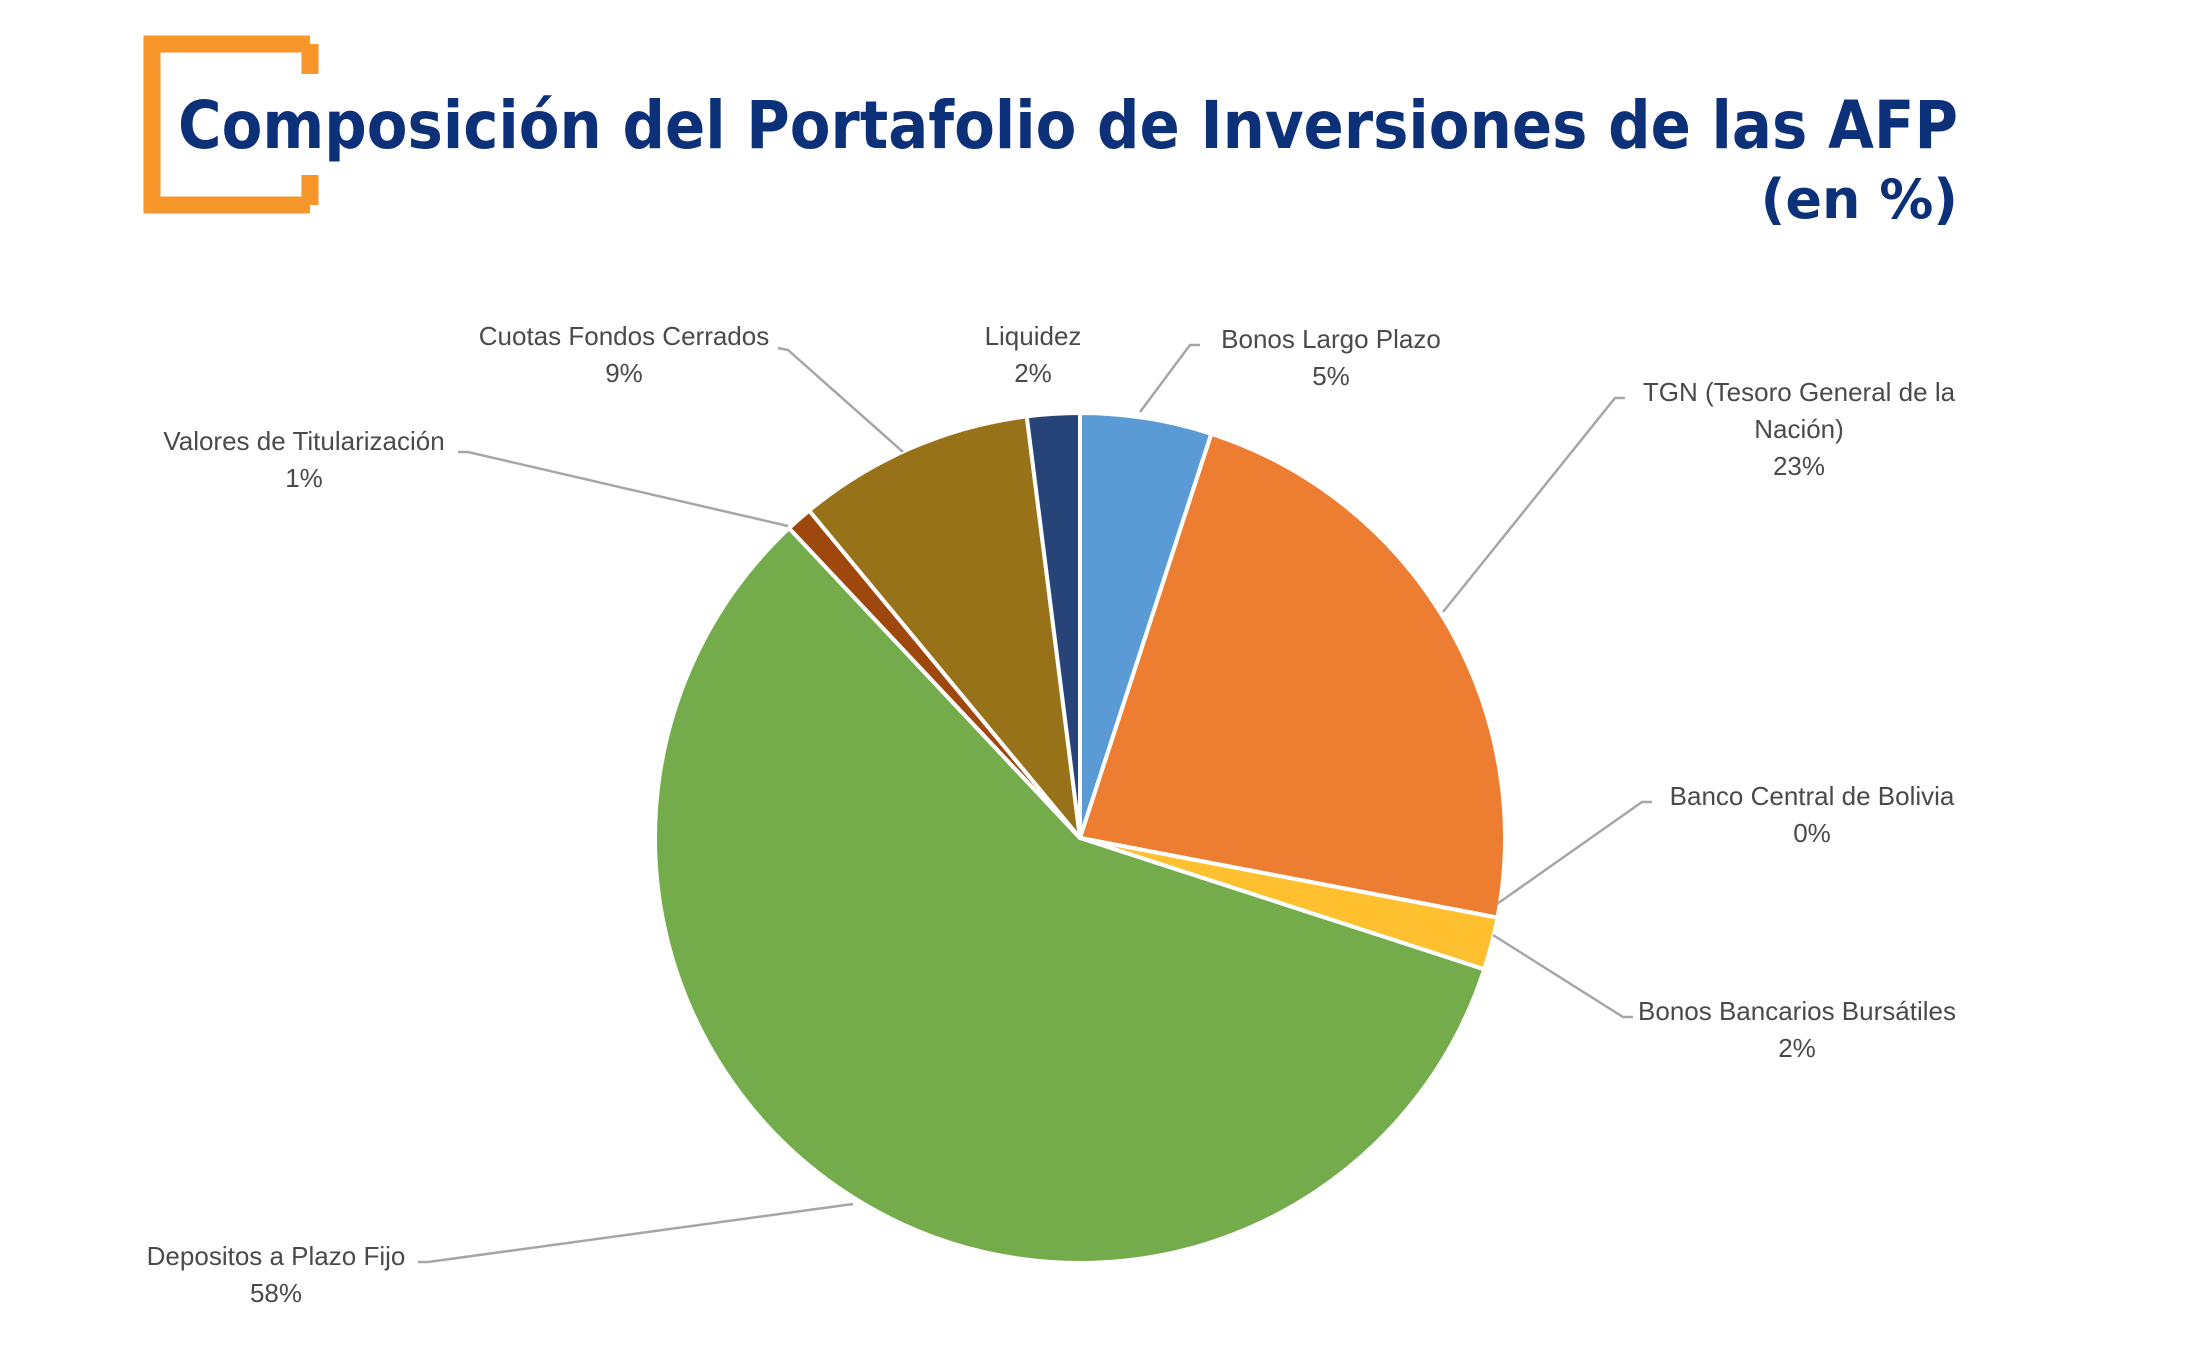 This screenshot has height=1372, width=2196. What do you see at coordinates (1859, 199) in the screenshot?
I see `page-subtitle: (en %)` at bounding box center [1859, 199].